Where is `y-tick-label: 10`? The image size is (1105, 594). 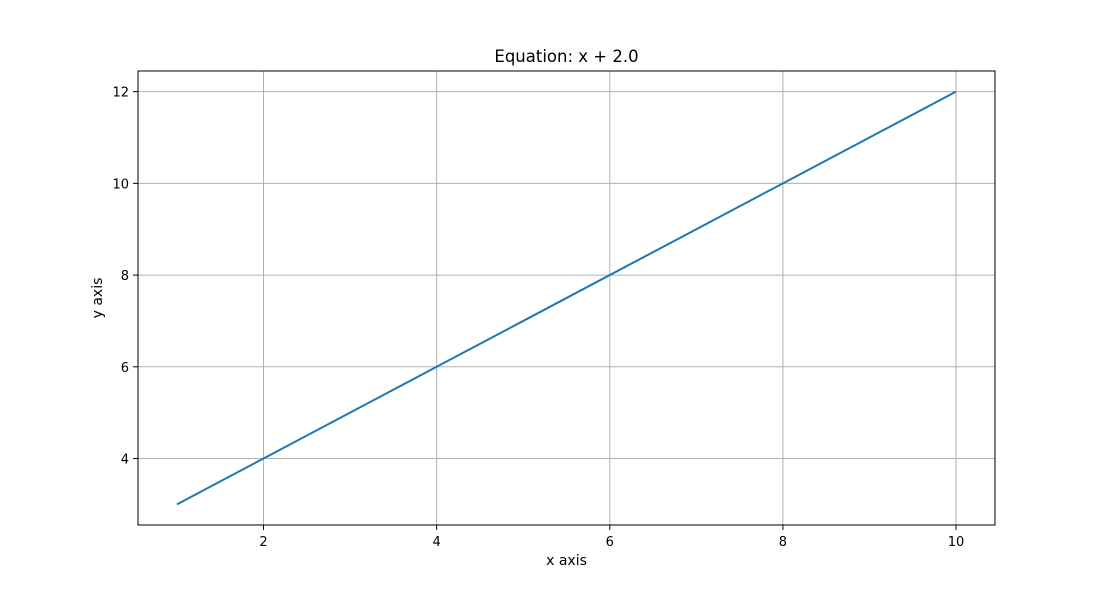
y-tick-label: 10 is located at coordinates (120, 184).